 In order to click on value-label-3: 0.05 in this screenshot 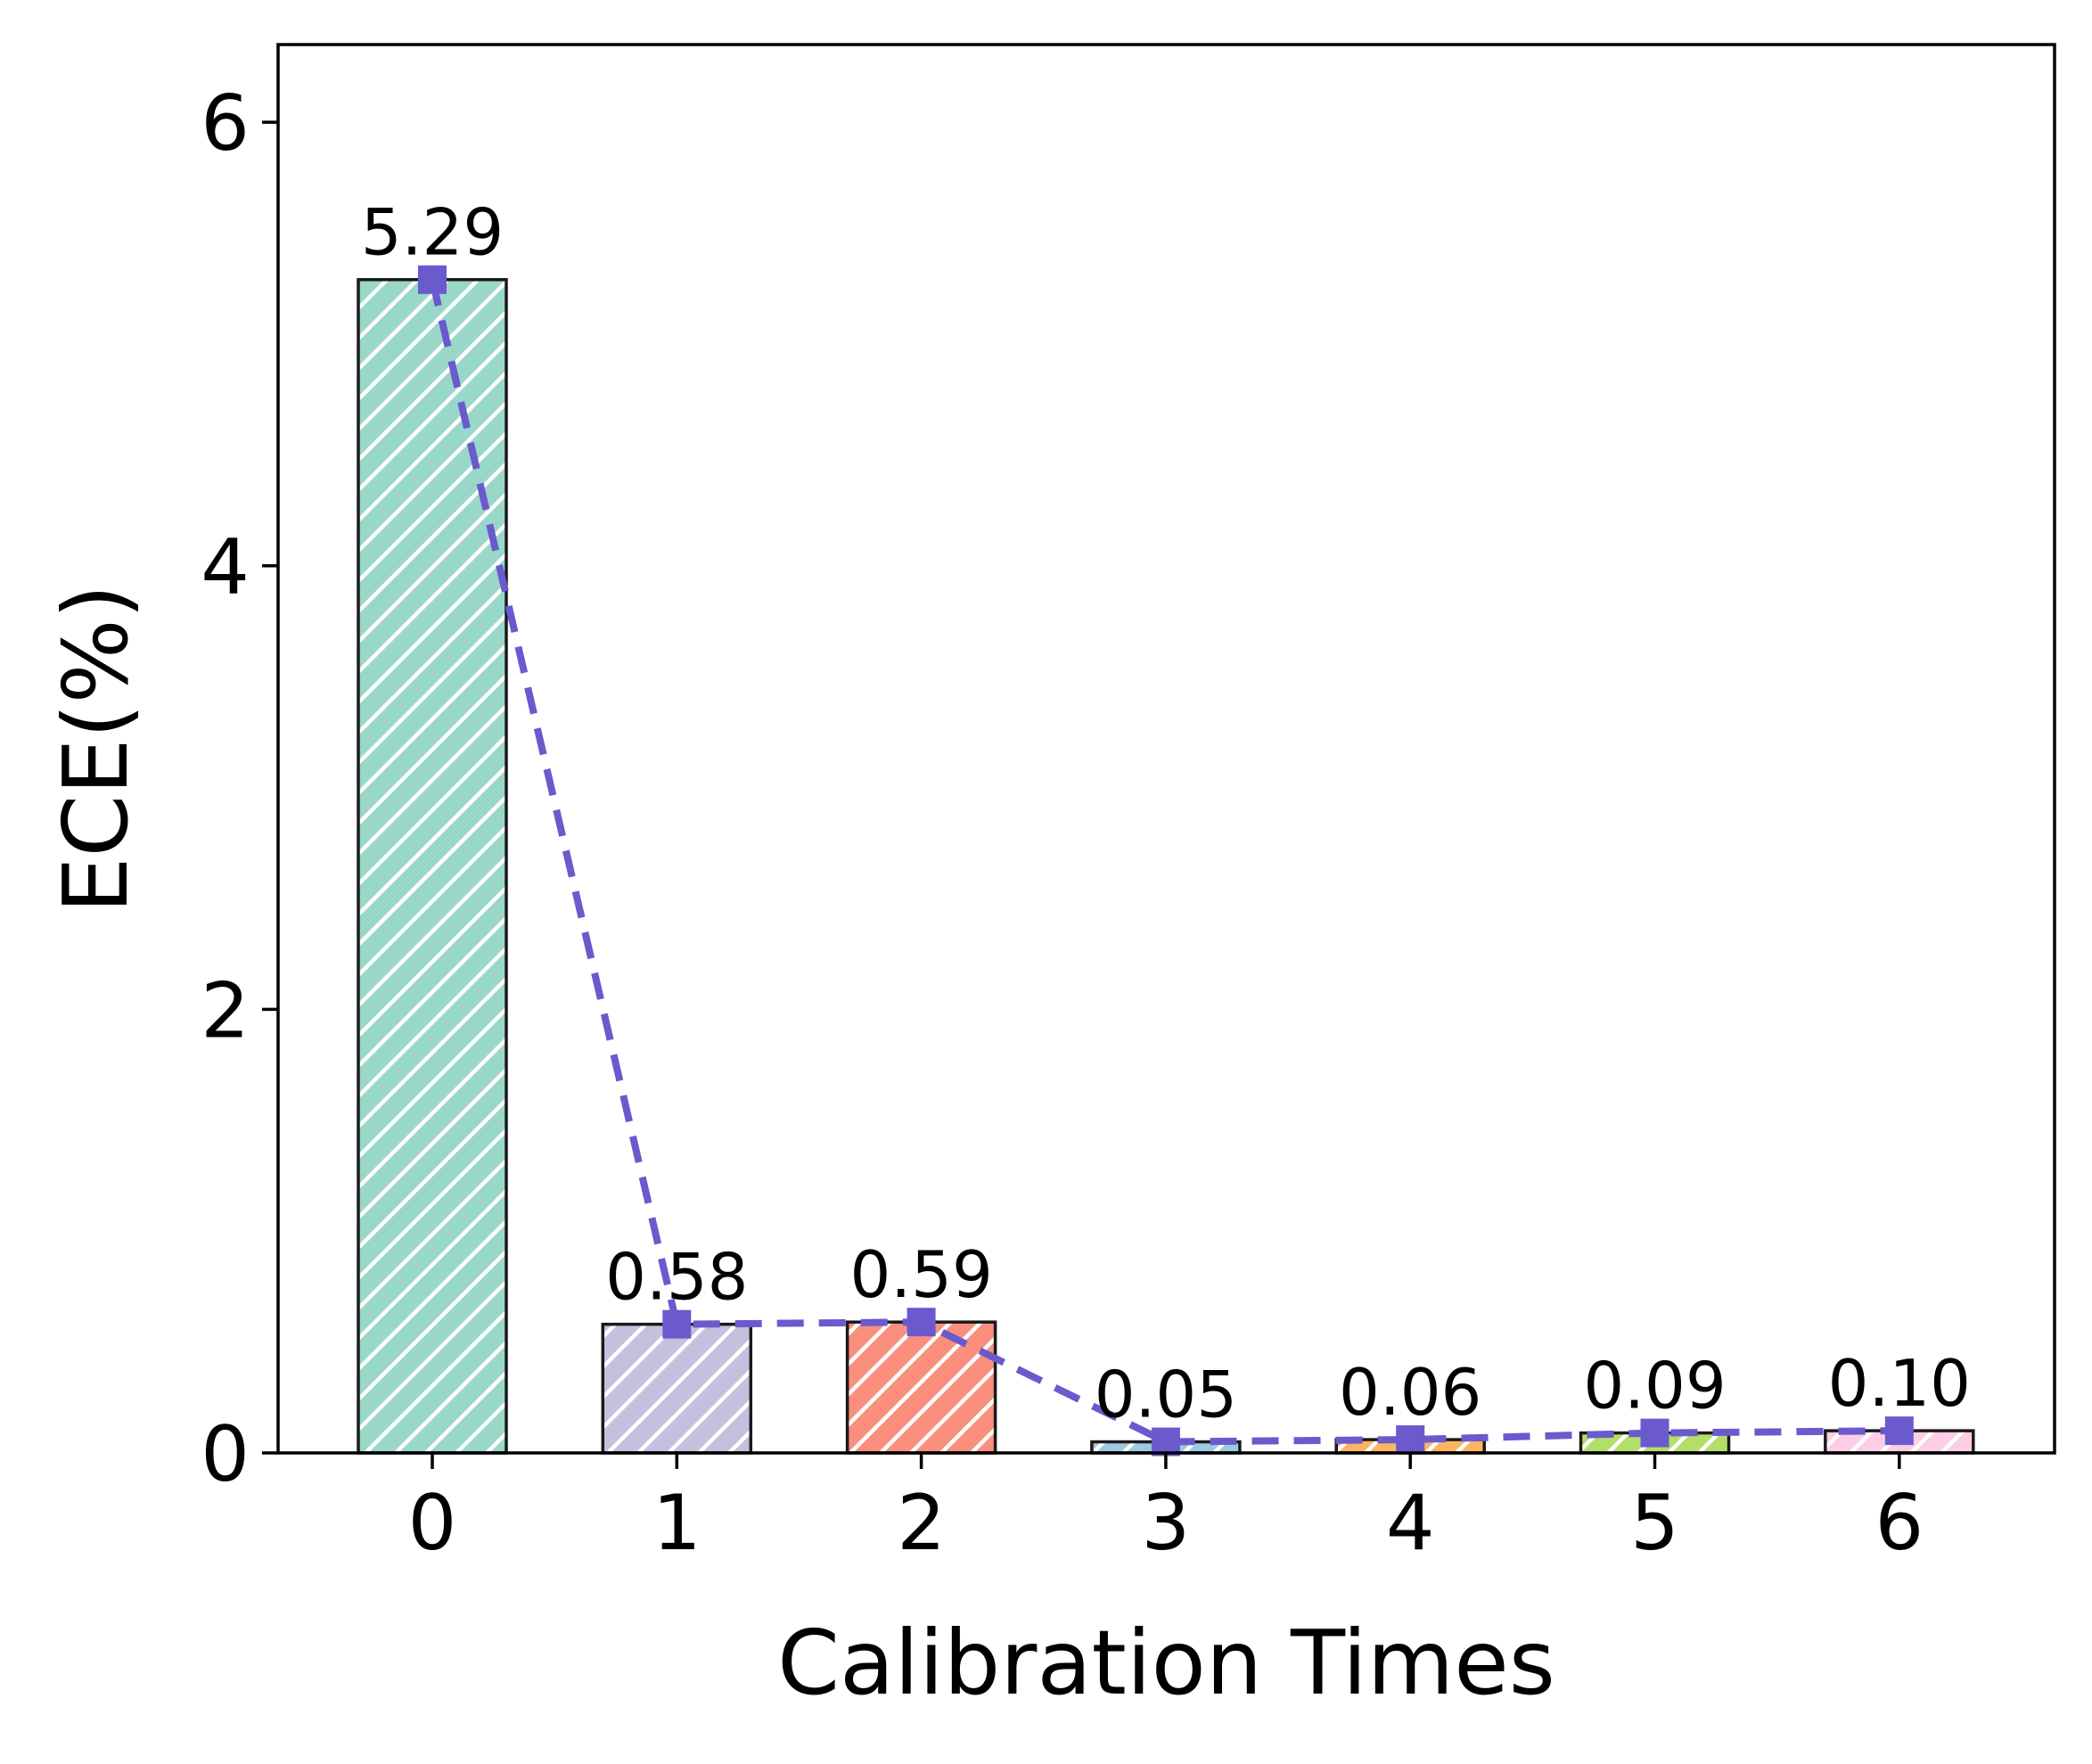, I will do `click(1166, 1395)`.